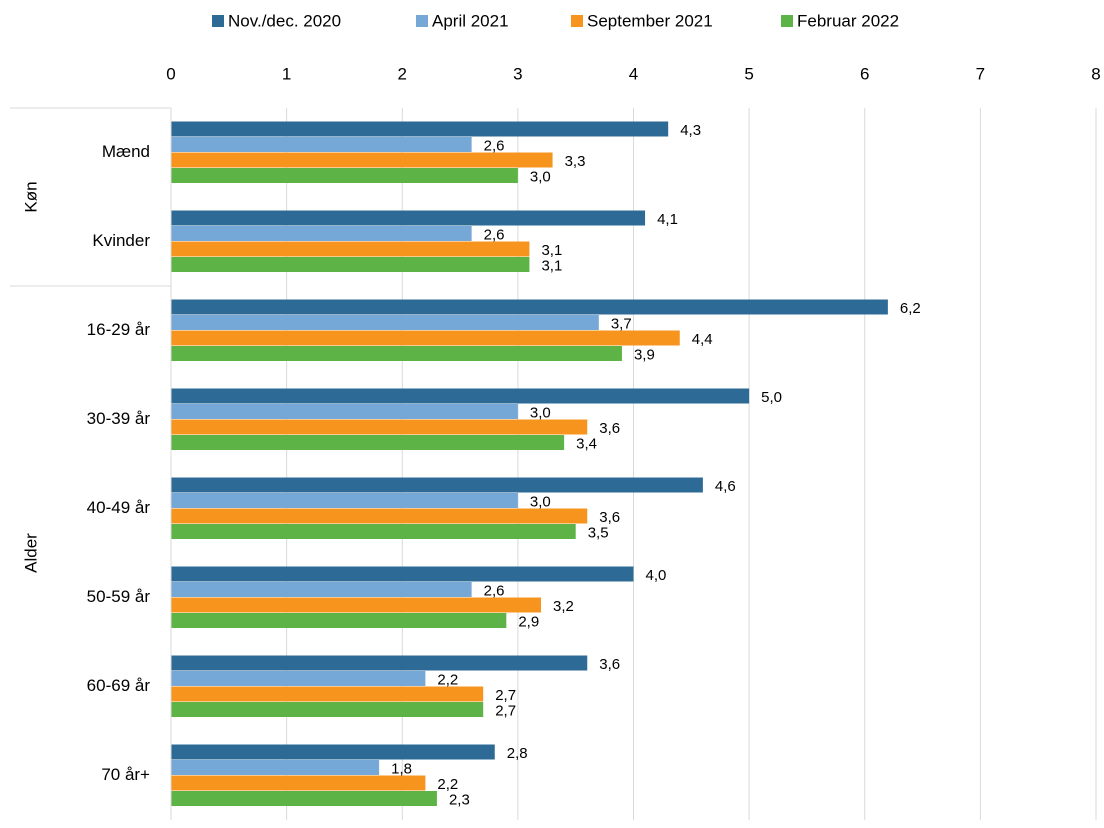 This screenshot has width=1104, height=828. I want to click on y-tick-label: 60-69 år, so click(119, 685).